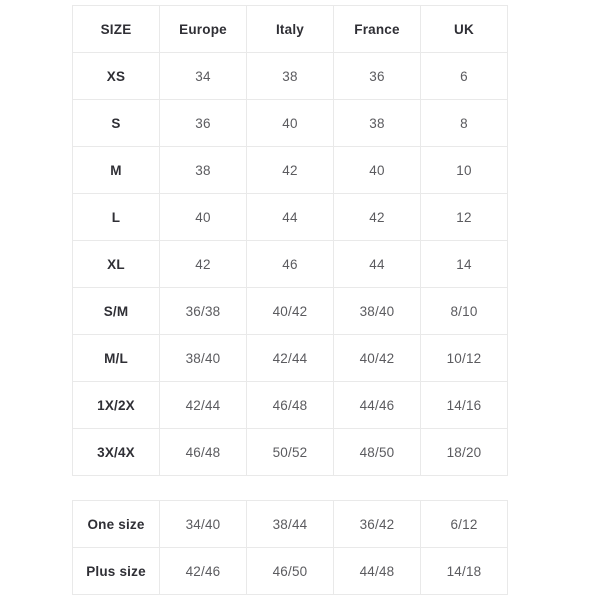  Describe the element at coordinates (377, 358) in the screenshot. I see `cell-france: 40/42` at that location.